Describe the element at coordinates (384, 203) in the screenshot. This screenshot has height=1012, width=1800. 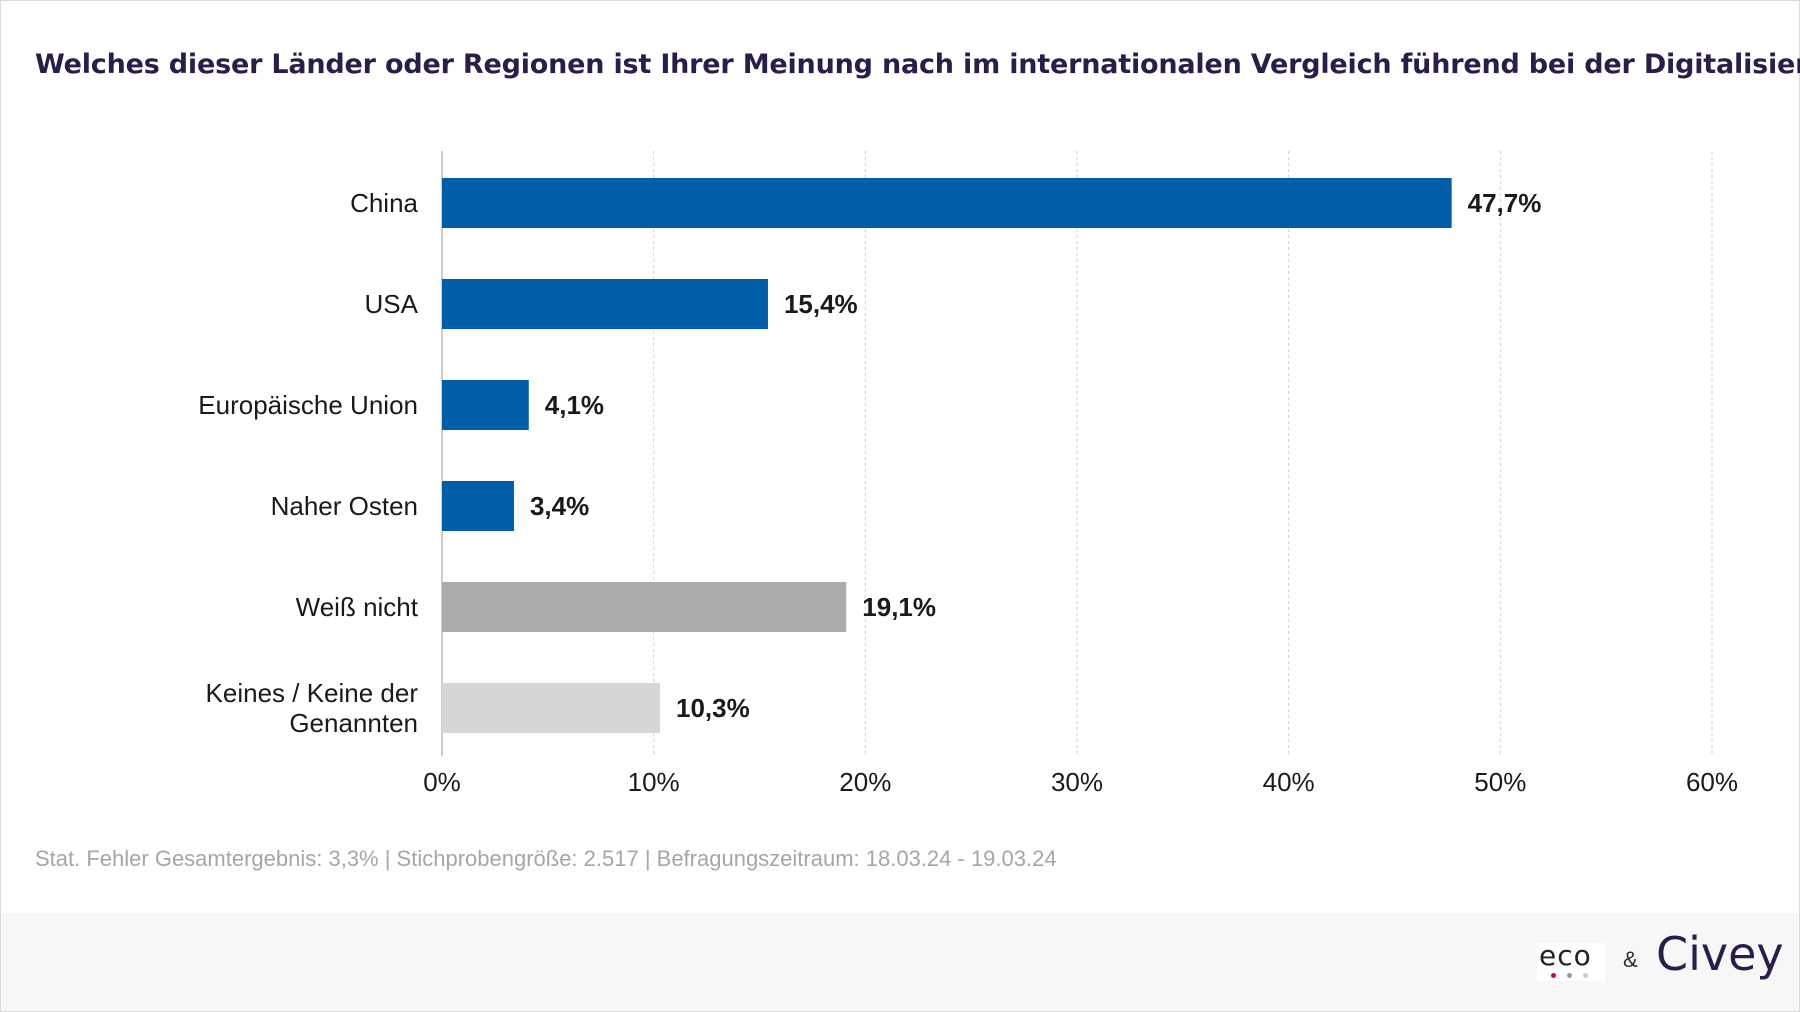
I see `category-label: China` at that location.